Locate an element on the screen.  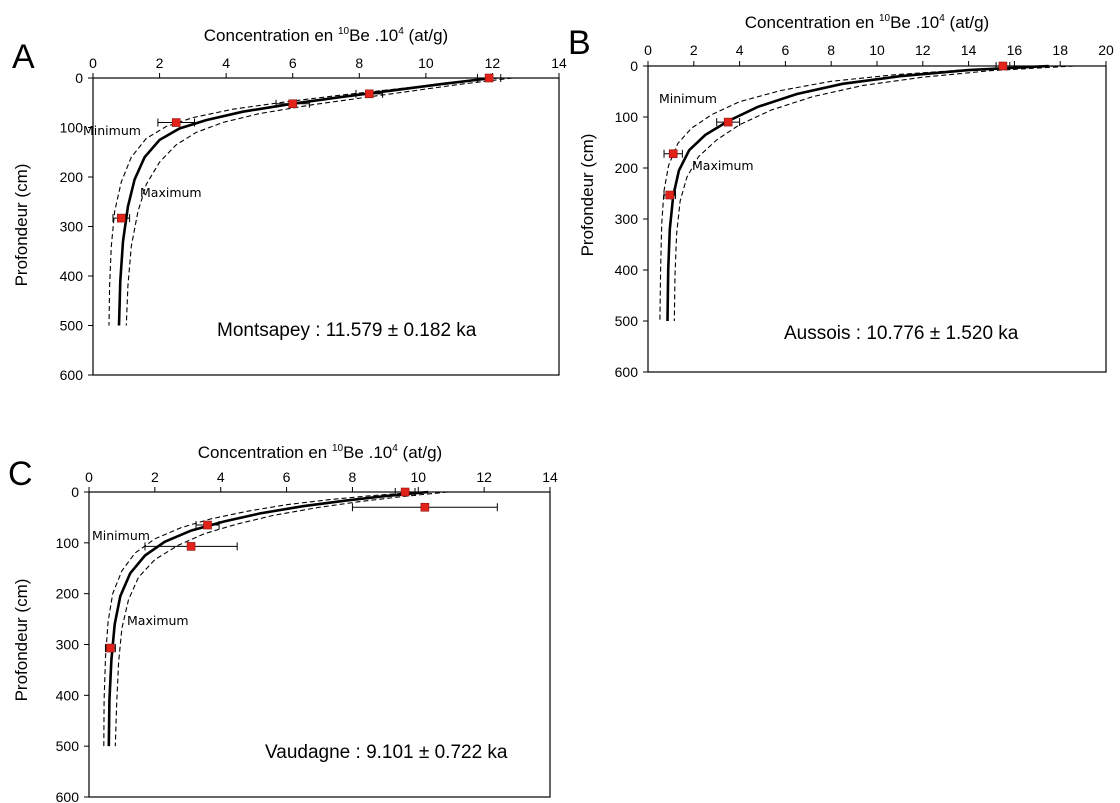
exposure-age-result: Aussois : 10.776 ± 1.520 ka is located at coordinates (901, 333).